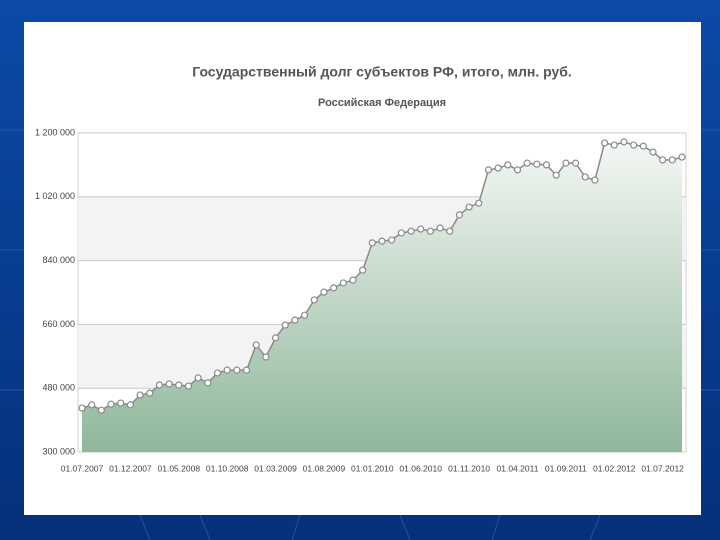 The width and height of the screenshot is (720, 540). Describe the element at coordinates (58, 388) in the screenshot. I see `y-tick-label: 480 000` at that location.